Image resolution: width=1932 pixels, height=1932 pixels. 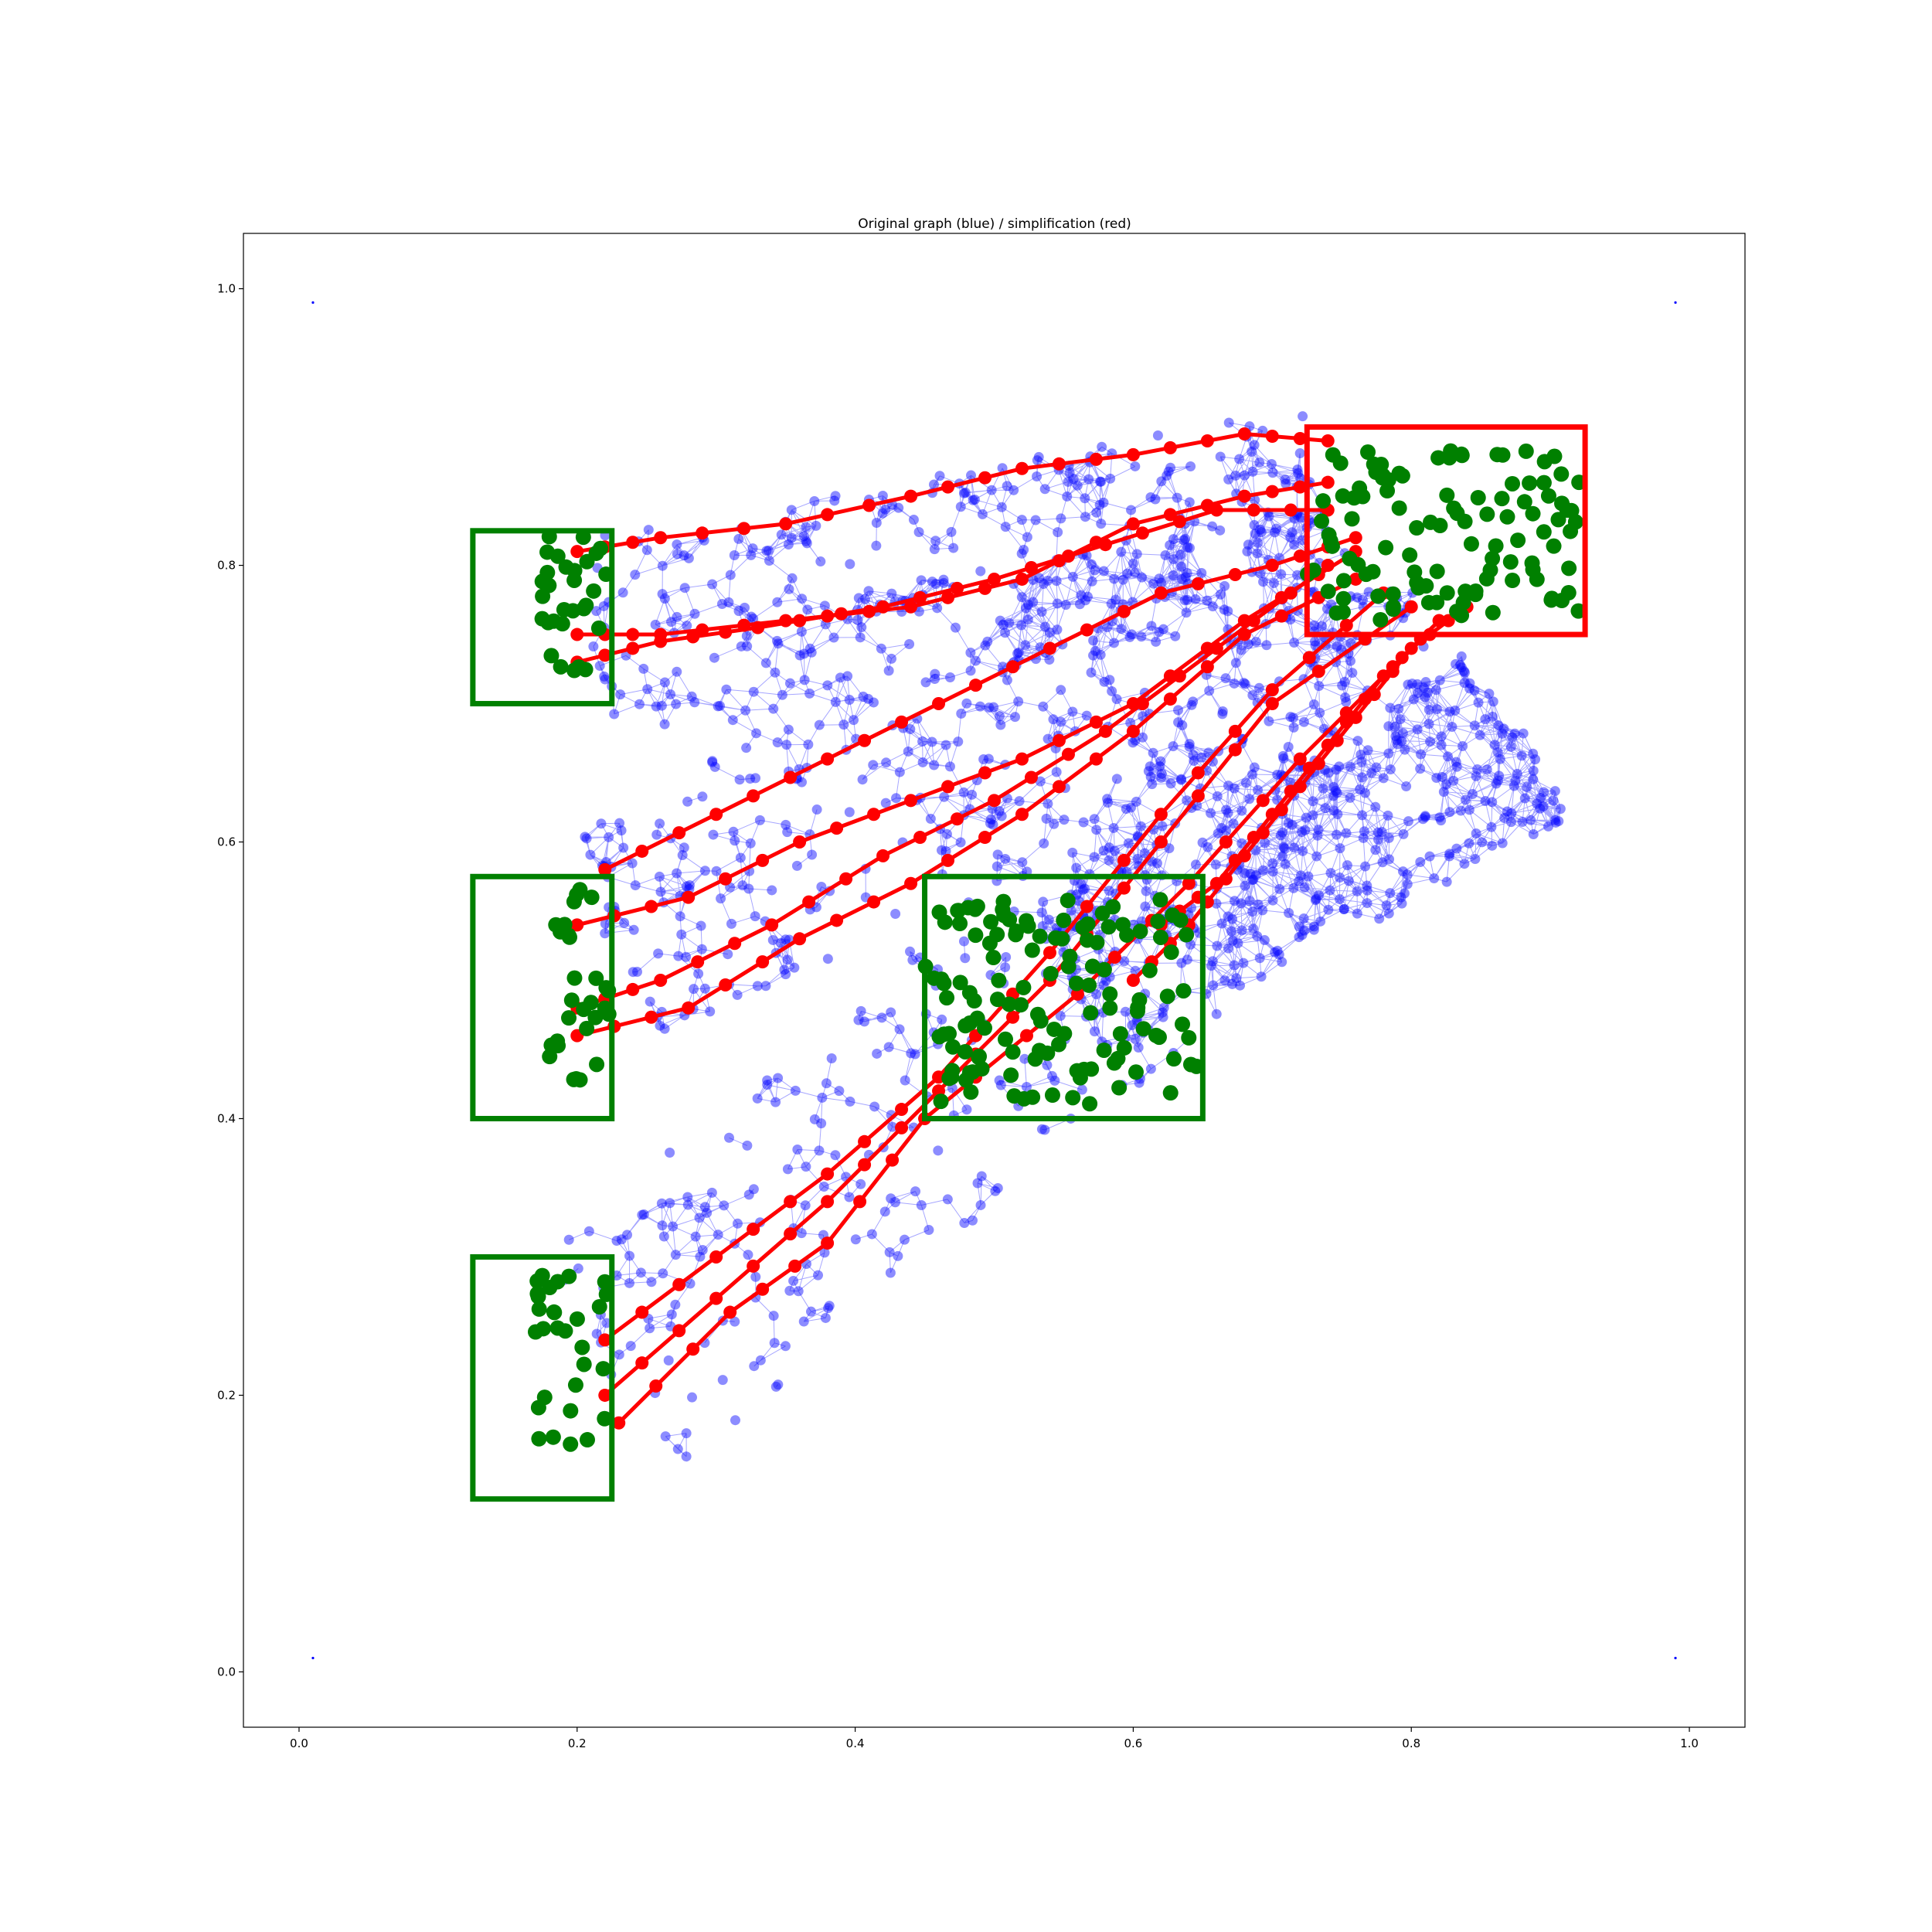 I want to click on region-box-target, so click(x=1446, y=531).